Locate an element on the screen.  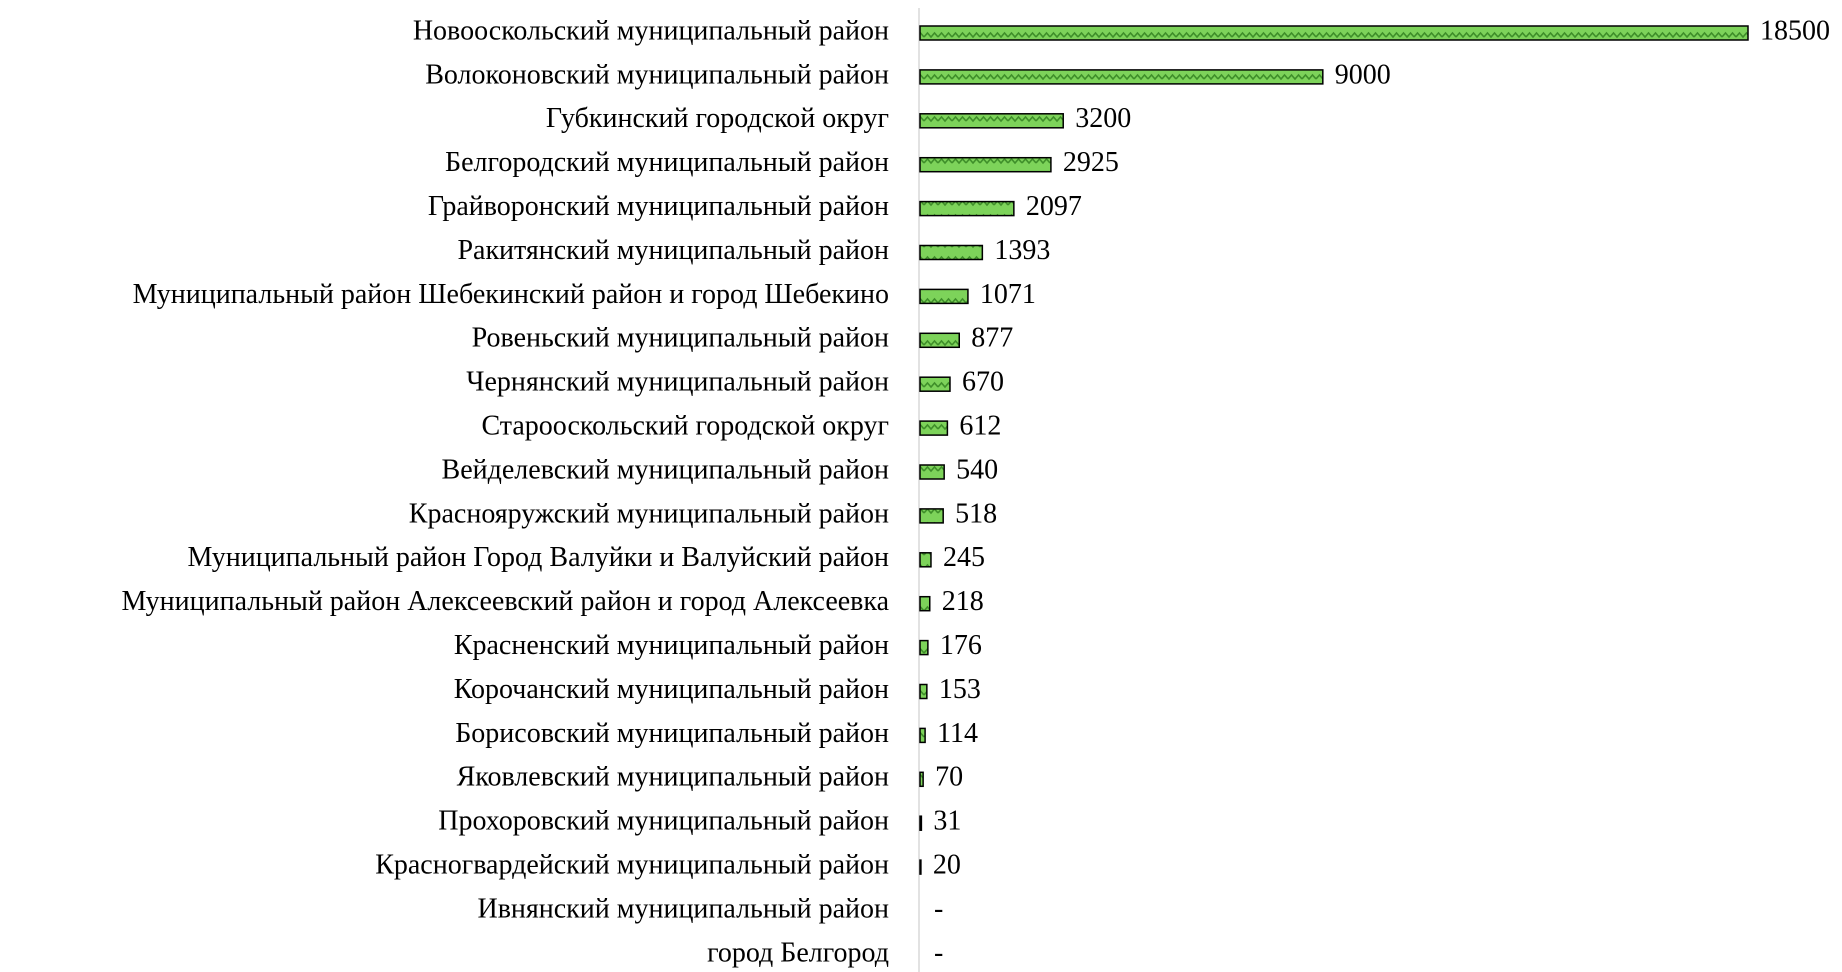
value-label: 153 is located at coordinates (960, 689).